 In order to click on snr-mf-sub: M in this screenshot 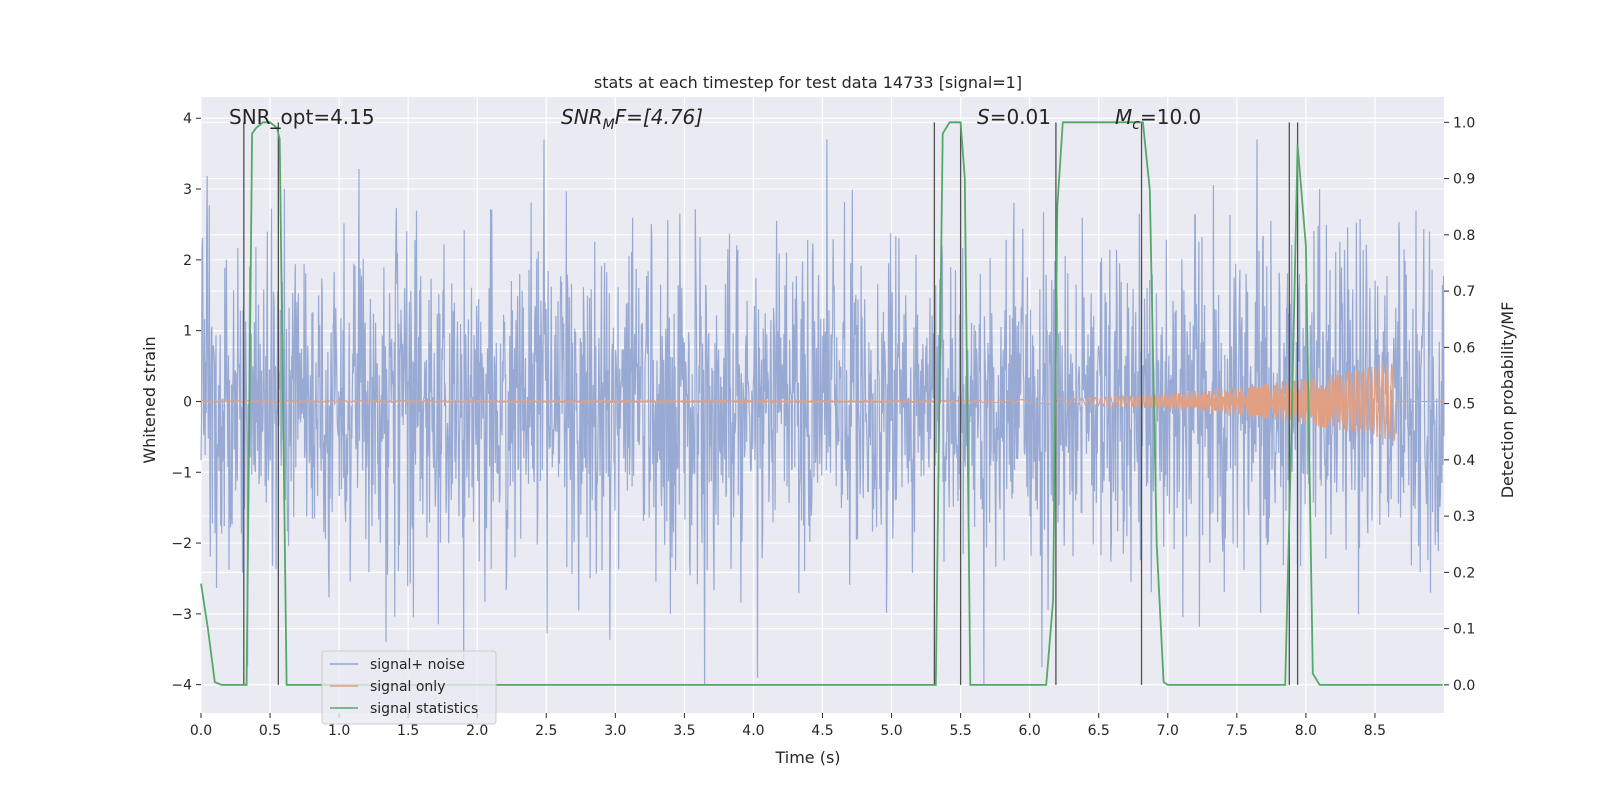, I will do `click(609, 125)`.